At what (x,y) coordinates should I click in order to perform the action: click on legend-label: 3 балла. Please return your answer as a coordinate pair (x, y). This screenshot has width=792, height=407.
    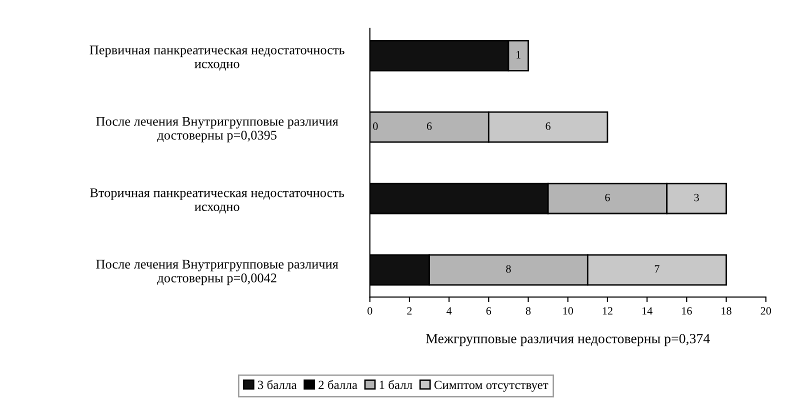
    Looking at the image, I should click on (277, 385).